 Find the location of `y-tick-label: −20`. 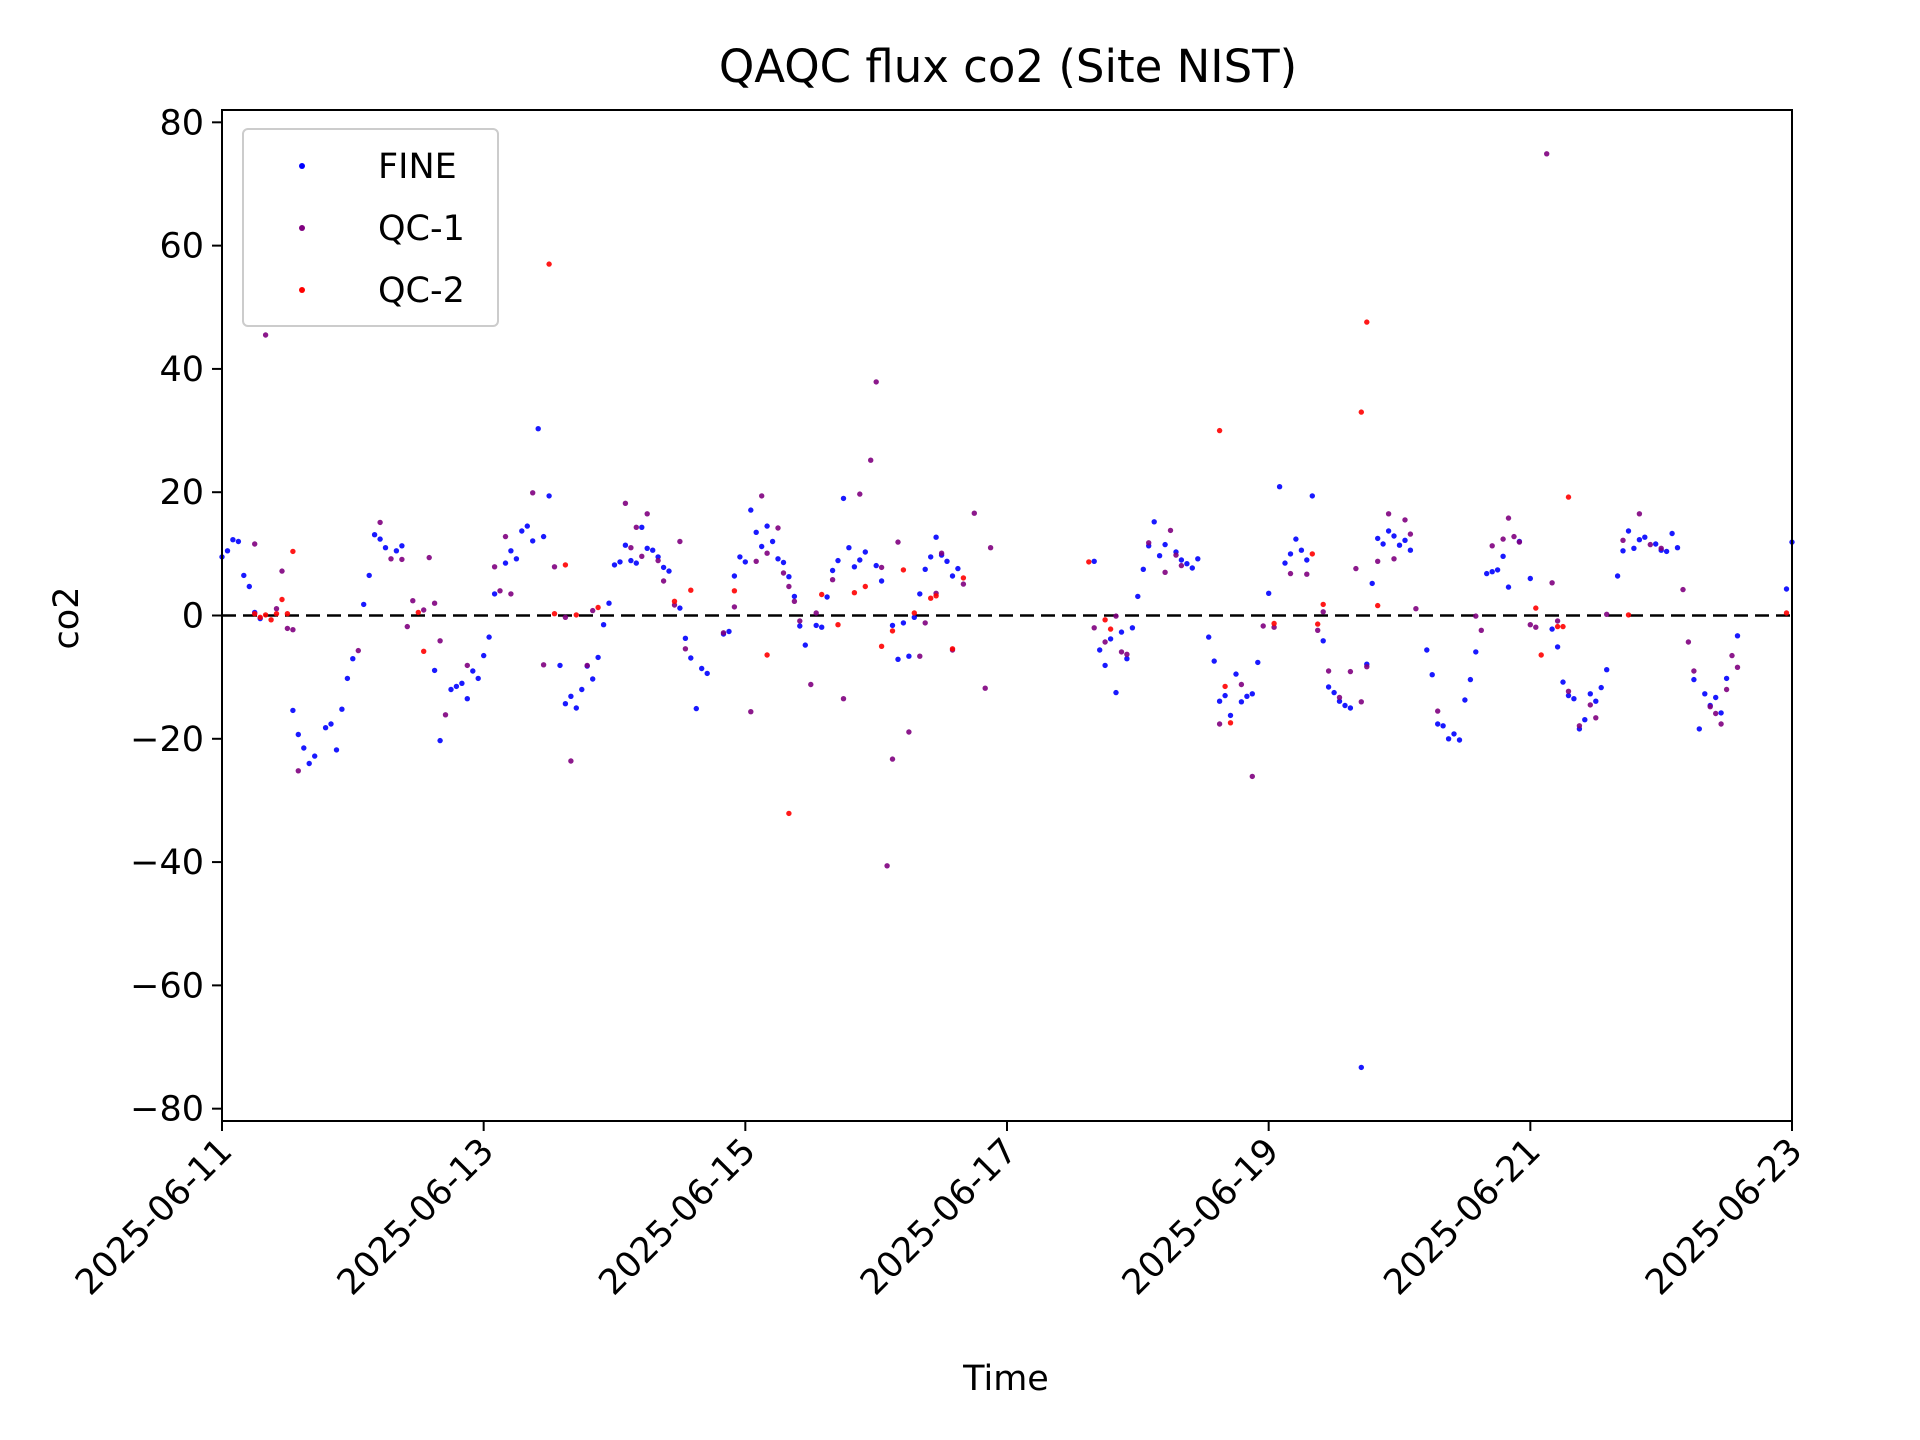

y-tick-label: −20 is located at coordinates (167, 740).